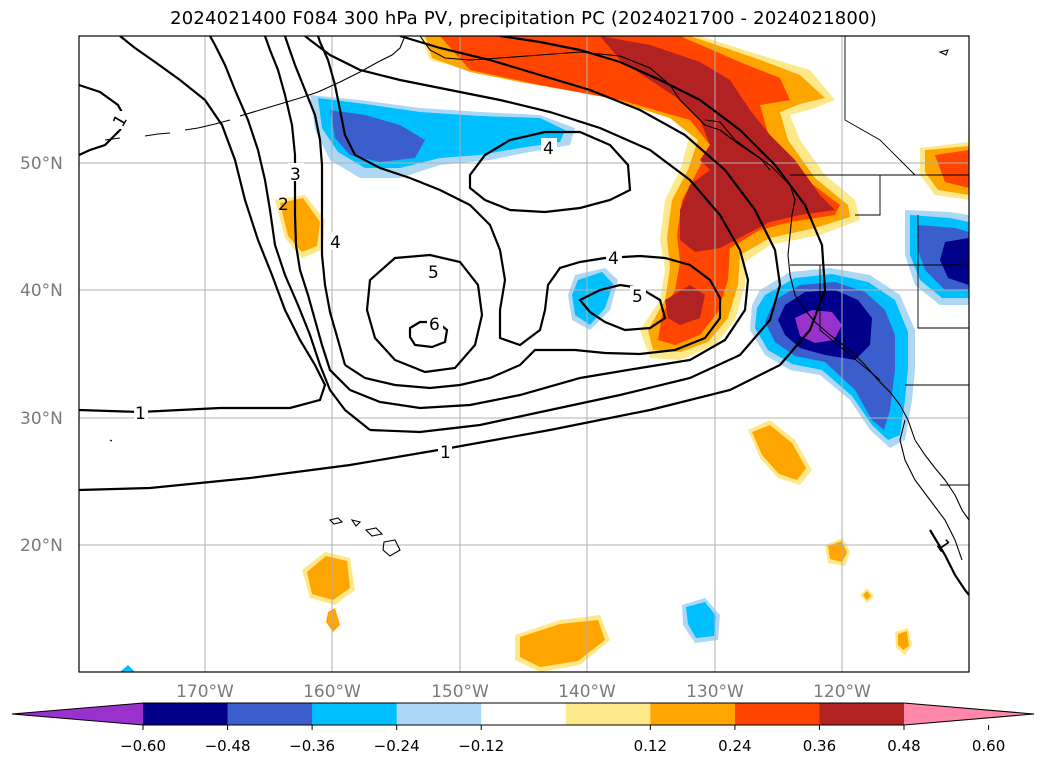 The width and height of the screenshot is (1047, 765). What do you see at coordinates (879, 261) in the screenshot?
I see `borders` at bounding box center [879, 261].